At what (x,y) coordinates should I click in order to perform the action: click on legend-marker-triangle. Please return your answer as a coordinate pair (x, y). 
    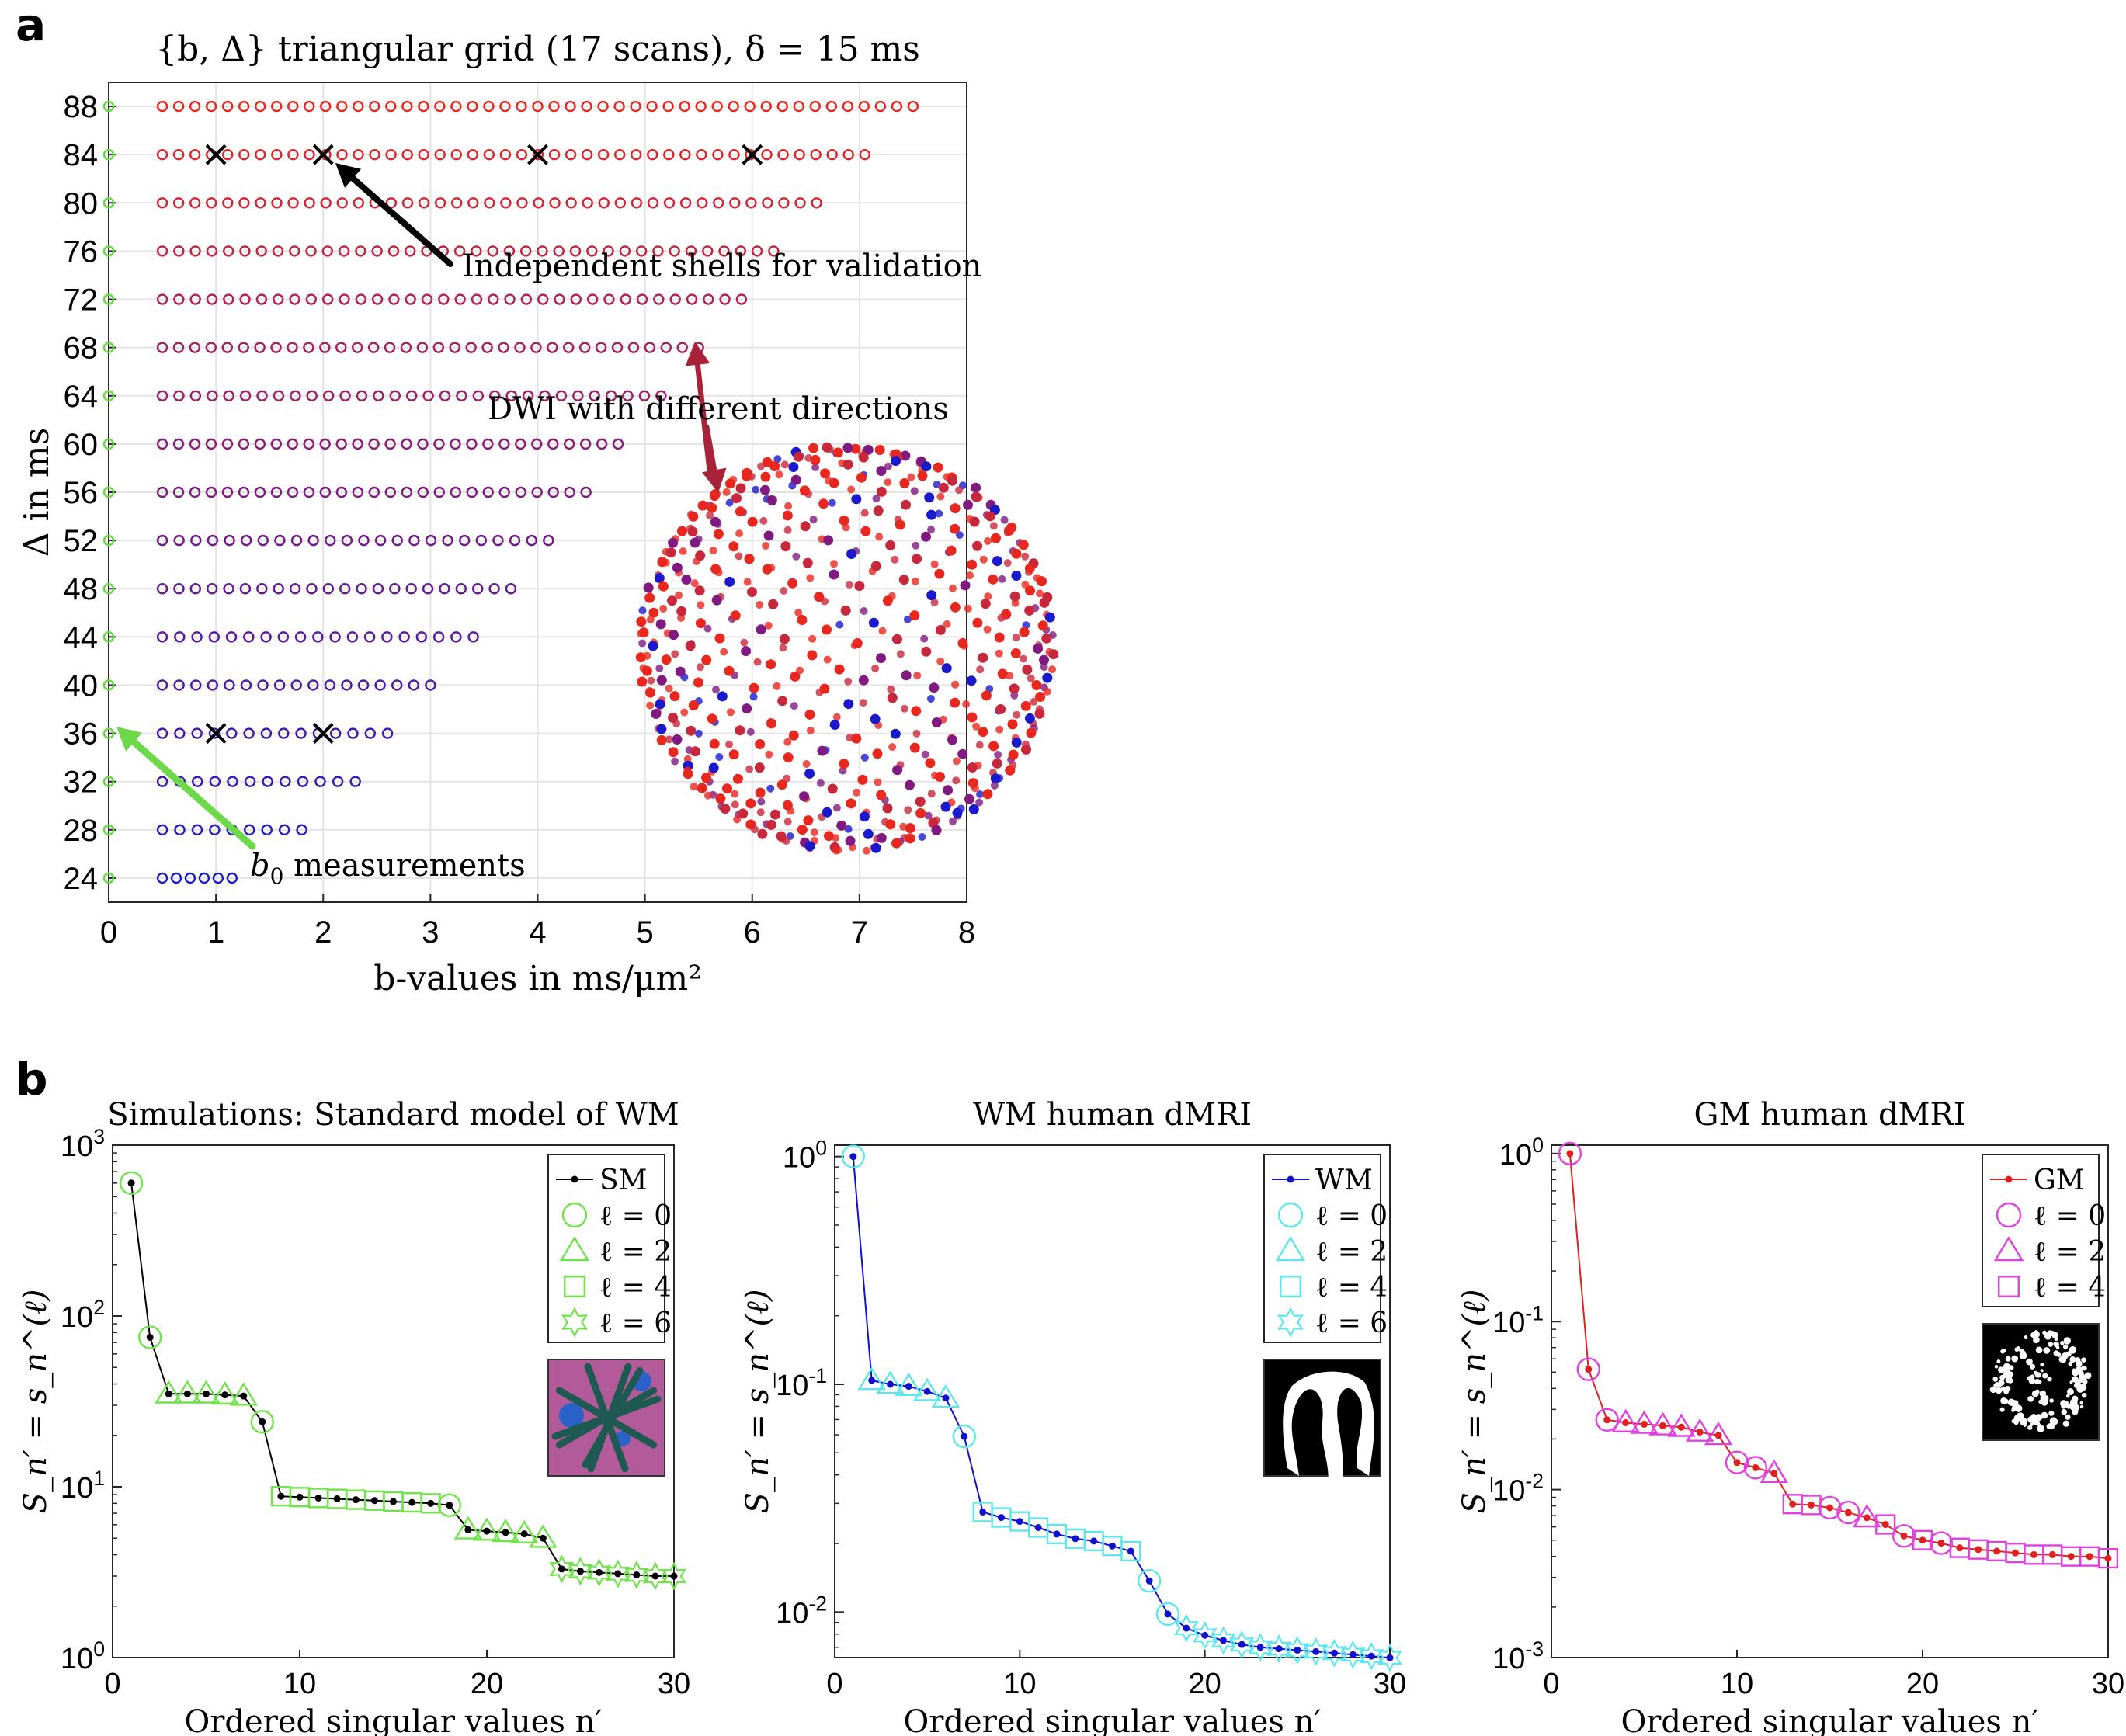
    Looking at the image, I should click on (574, 1249).